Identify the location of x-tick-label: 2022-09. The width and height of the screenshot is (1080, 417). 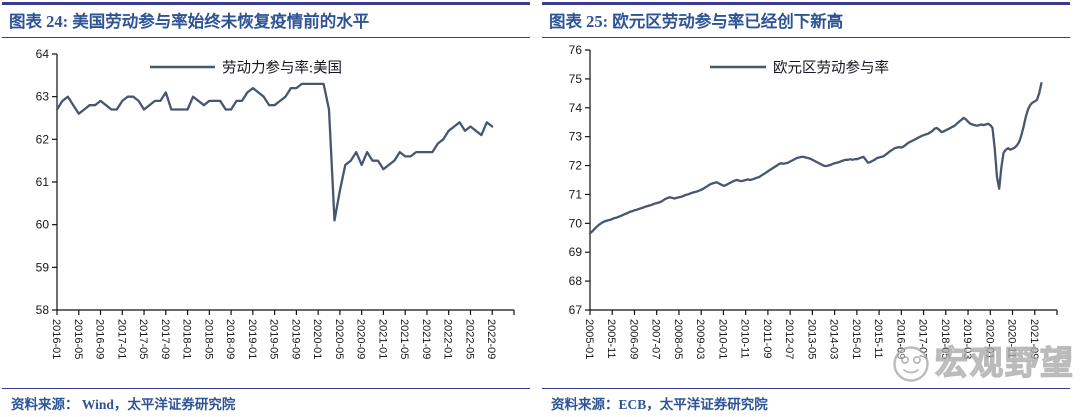
(491, 339).